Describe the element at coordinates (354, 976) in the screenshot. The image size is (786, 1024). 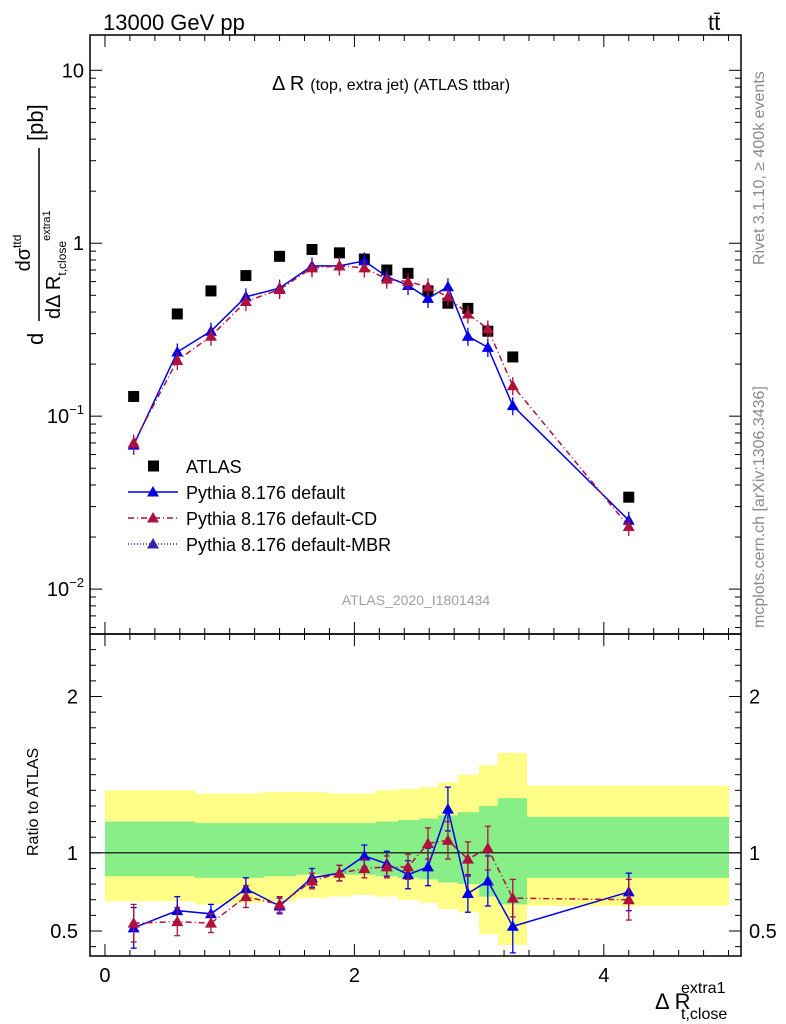
I see `x-tick-label: 2` at that location.